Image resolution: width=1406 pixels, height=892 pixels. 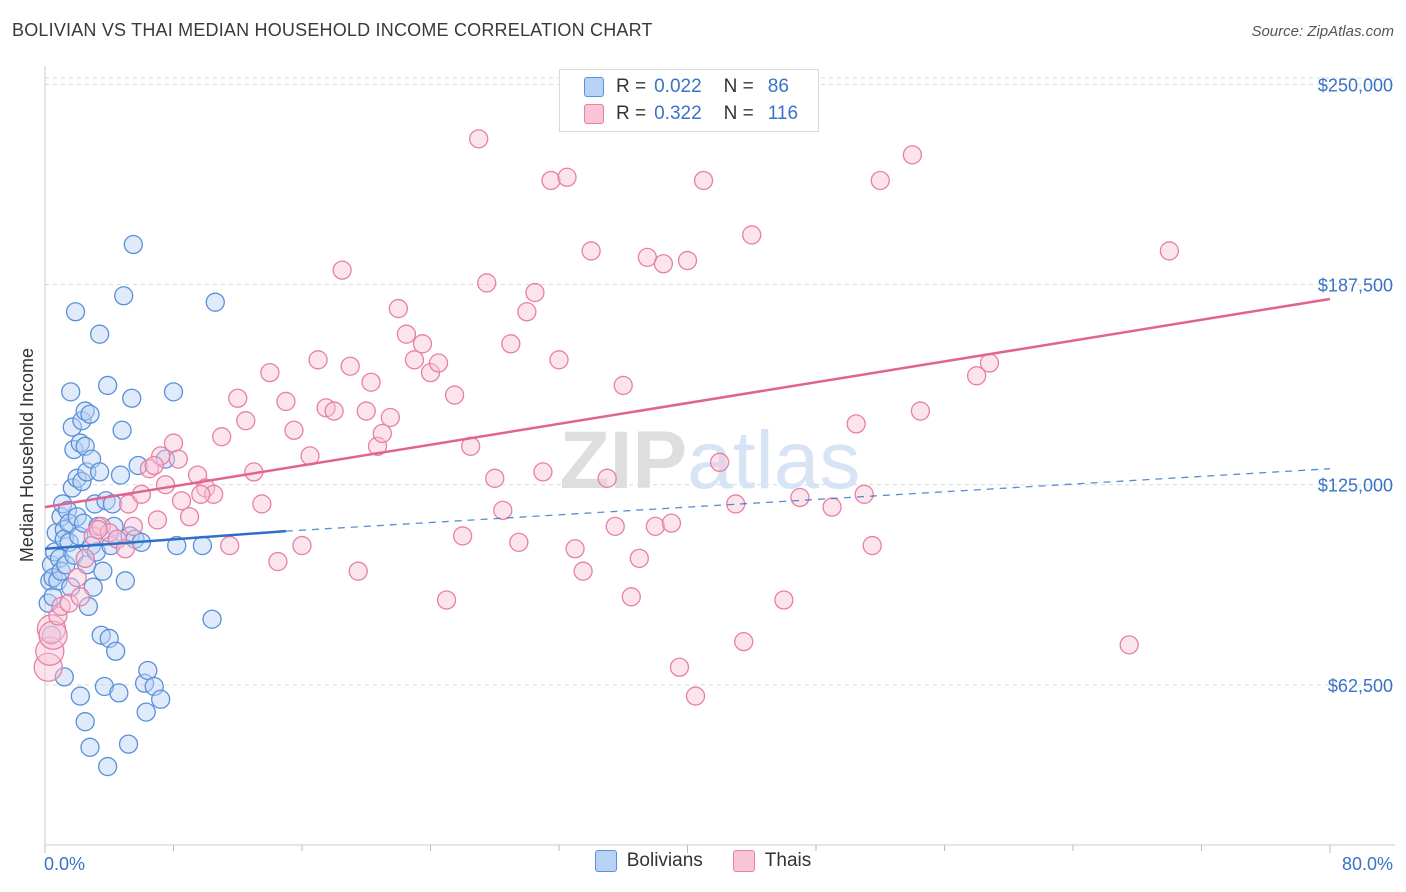 I want to click on y-axis-label: Median Household Income, so click(x=27, y=455).